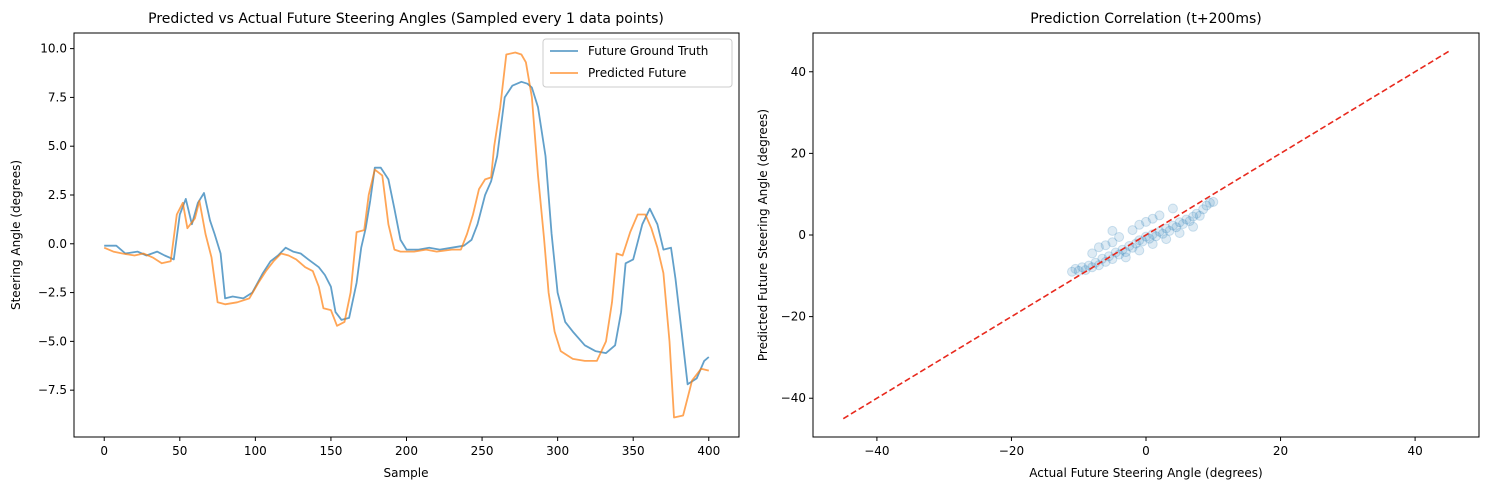 This screenshot has width=1489, height=490. I want to click on scatter-chart-x-axis-label: Actual Future Steering Angle (degrees), so click(1145, 473).